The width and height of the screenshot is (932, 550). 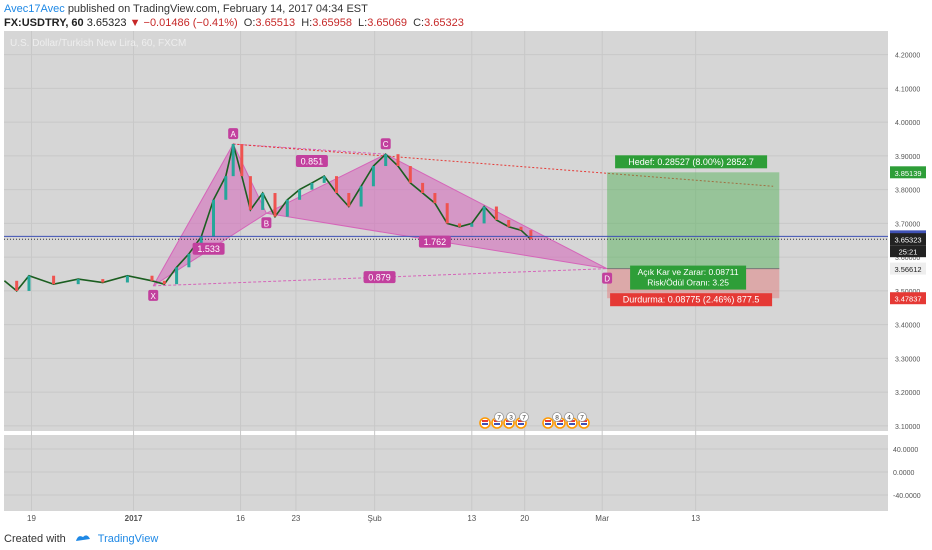 I want to click on pattern-point-label: A, so click(x=234, y=134).